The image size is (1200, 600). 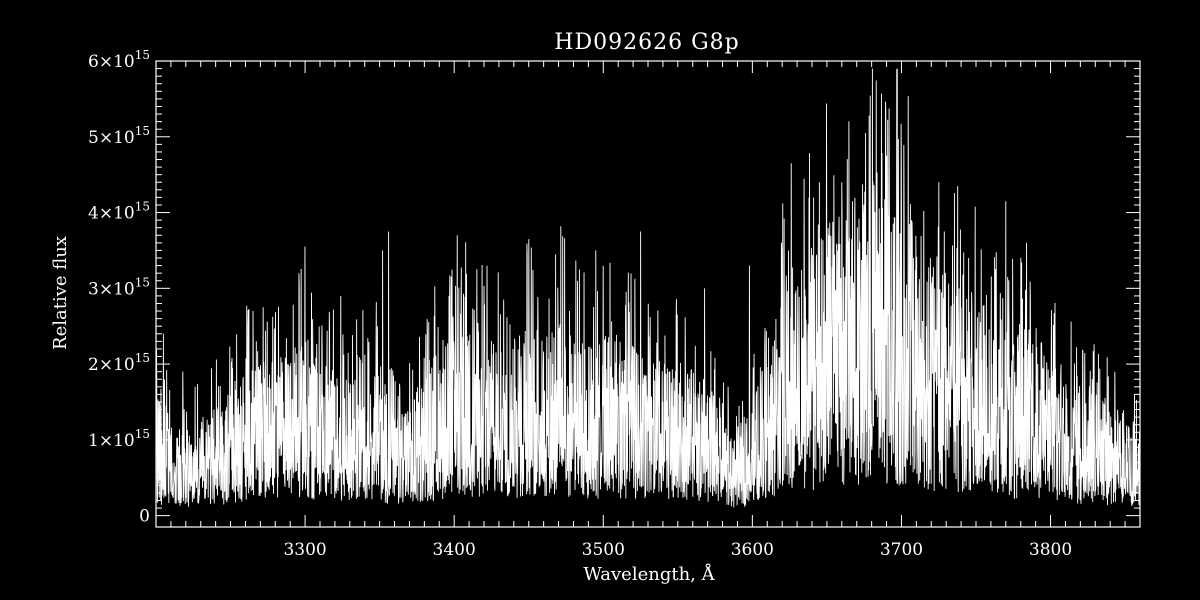 I want to click on x-tick-label: 3400, so click(x=454, y=550).